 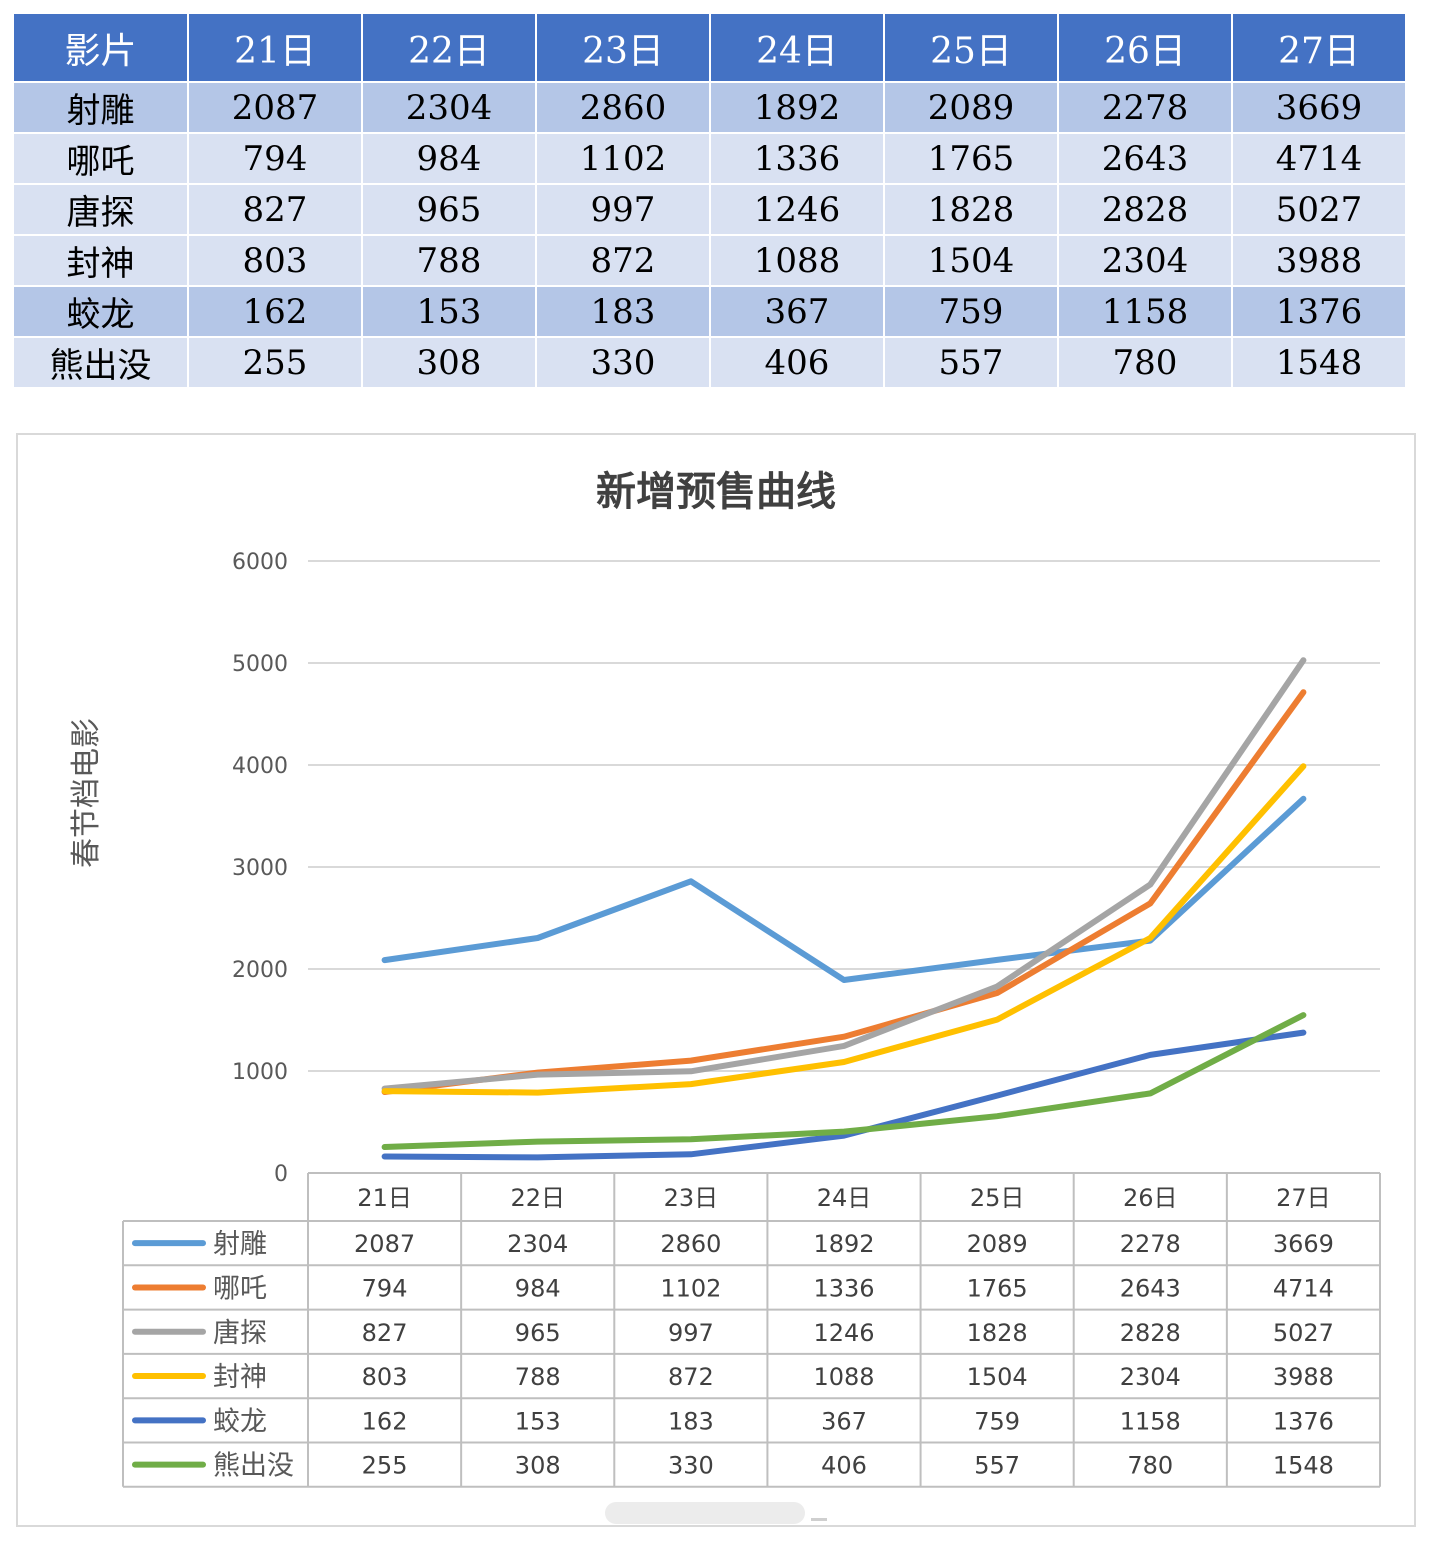 What do you see at coordinates (970, 312) in the screenshot?
I see `table-cell: 759` at bounding box center [970, 312].